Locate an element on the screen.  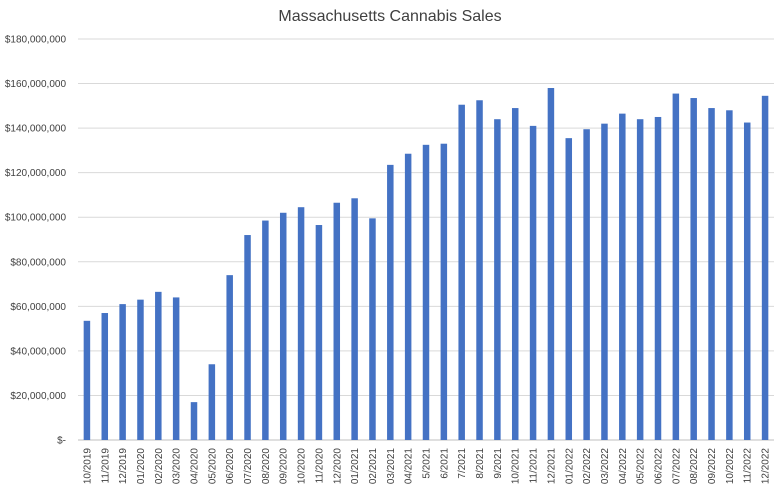
x-tick-label: 9/2021 is located at coordinates (498, 463).